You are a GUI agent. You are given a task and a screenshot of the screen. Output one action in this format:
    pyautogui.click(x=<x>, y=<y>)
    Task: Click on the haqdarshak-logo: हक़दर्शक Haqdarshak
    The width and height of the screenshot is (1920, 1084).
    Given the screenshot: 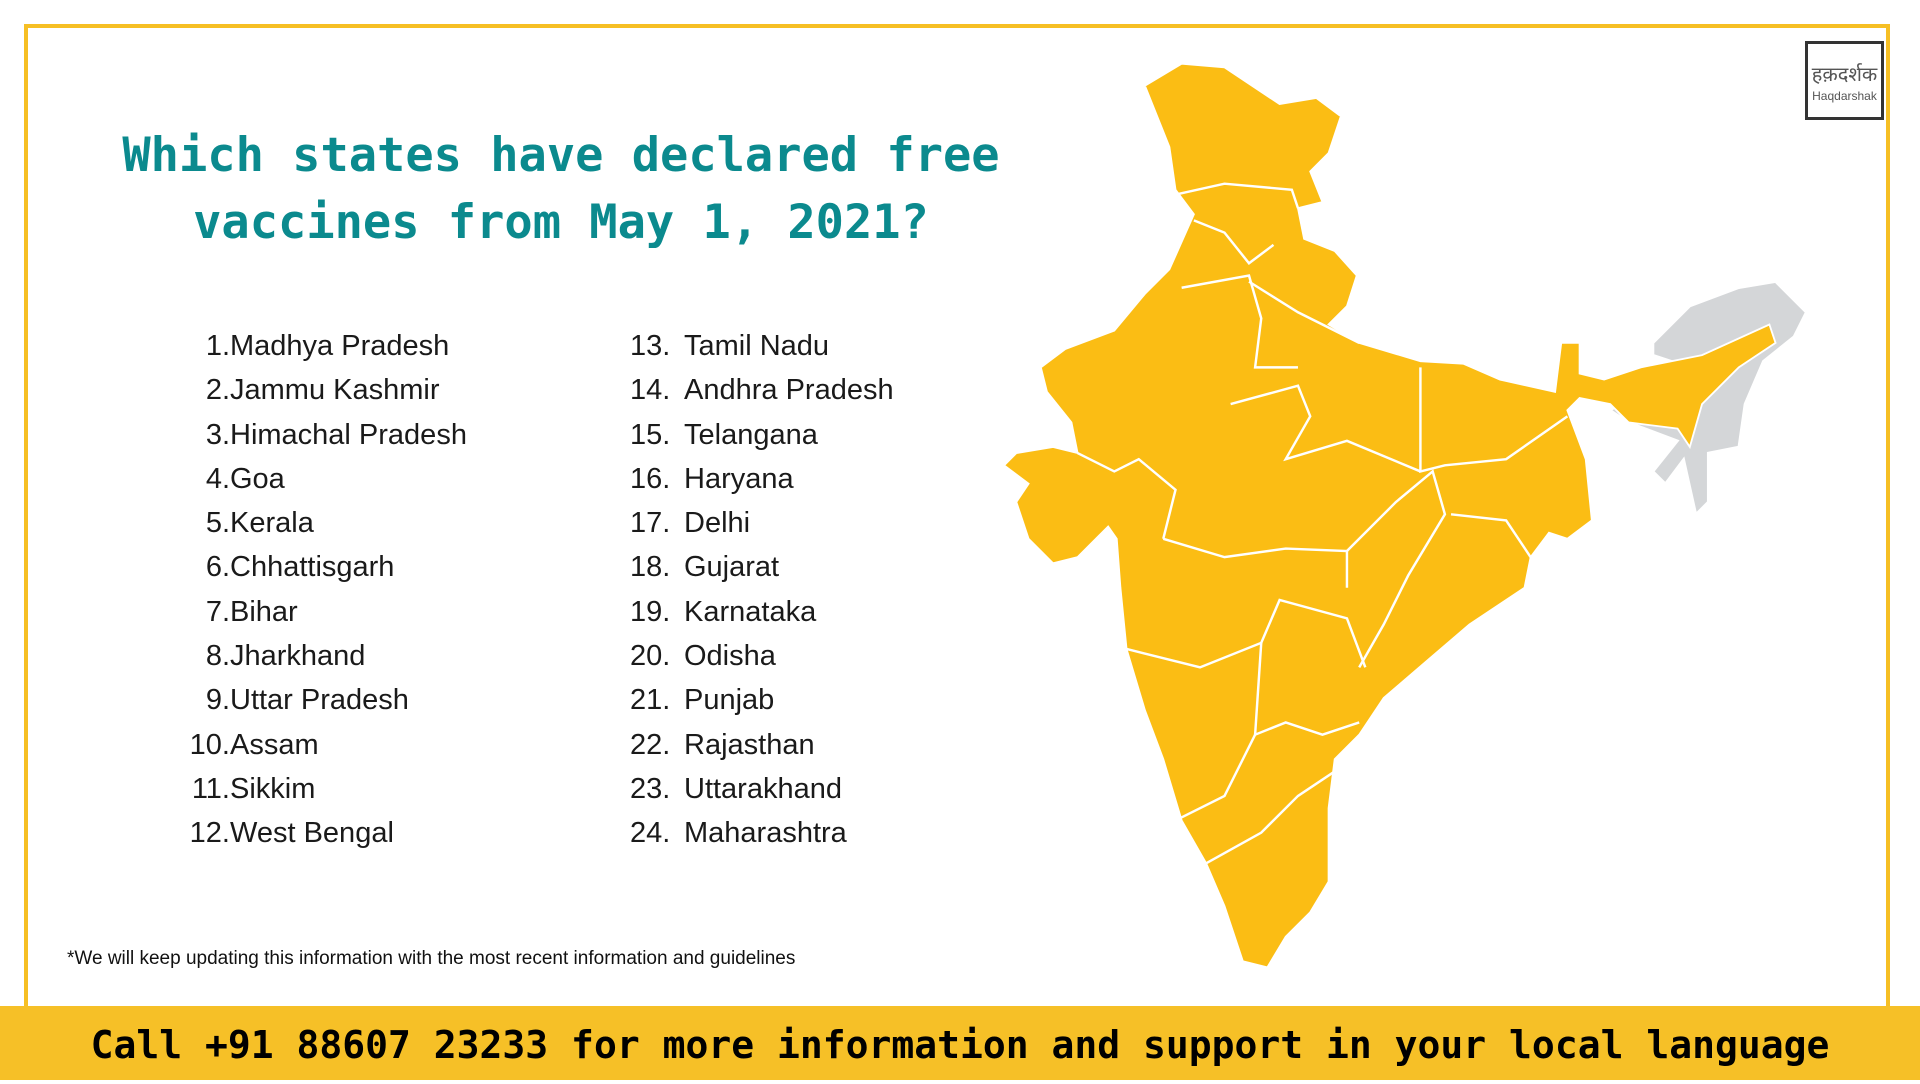 What is the action you would take?
    pyautogui.click(x=1844, y=80)
    